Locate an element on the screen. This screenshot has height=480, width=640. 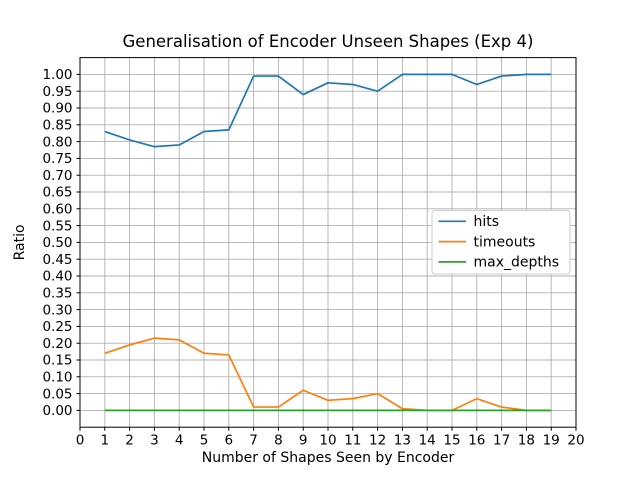
legend-label-hits: hits is located at coordinates (487, 222).